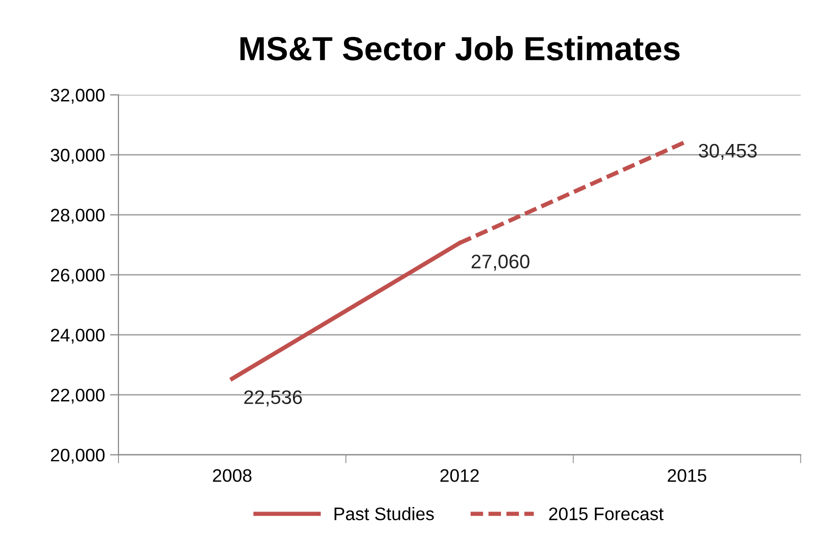 The width and height of the screenshot is (817, 558). What do you see at coordinates (77, 456) in the screenshot?
I see `y-tick-label: 20,000` at bounding box center [77, 456].